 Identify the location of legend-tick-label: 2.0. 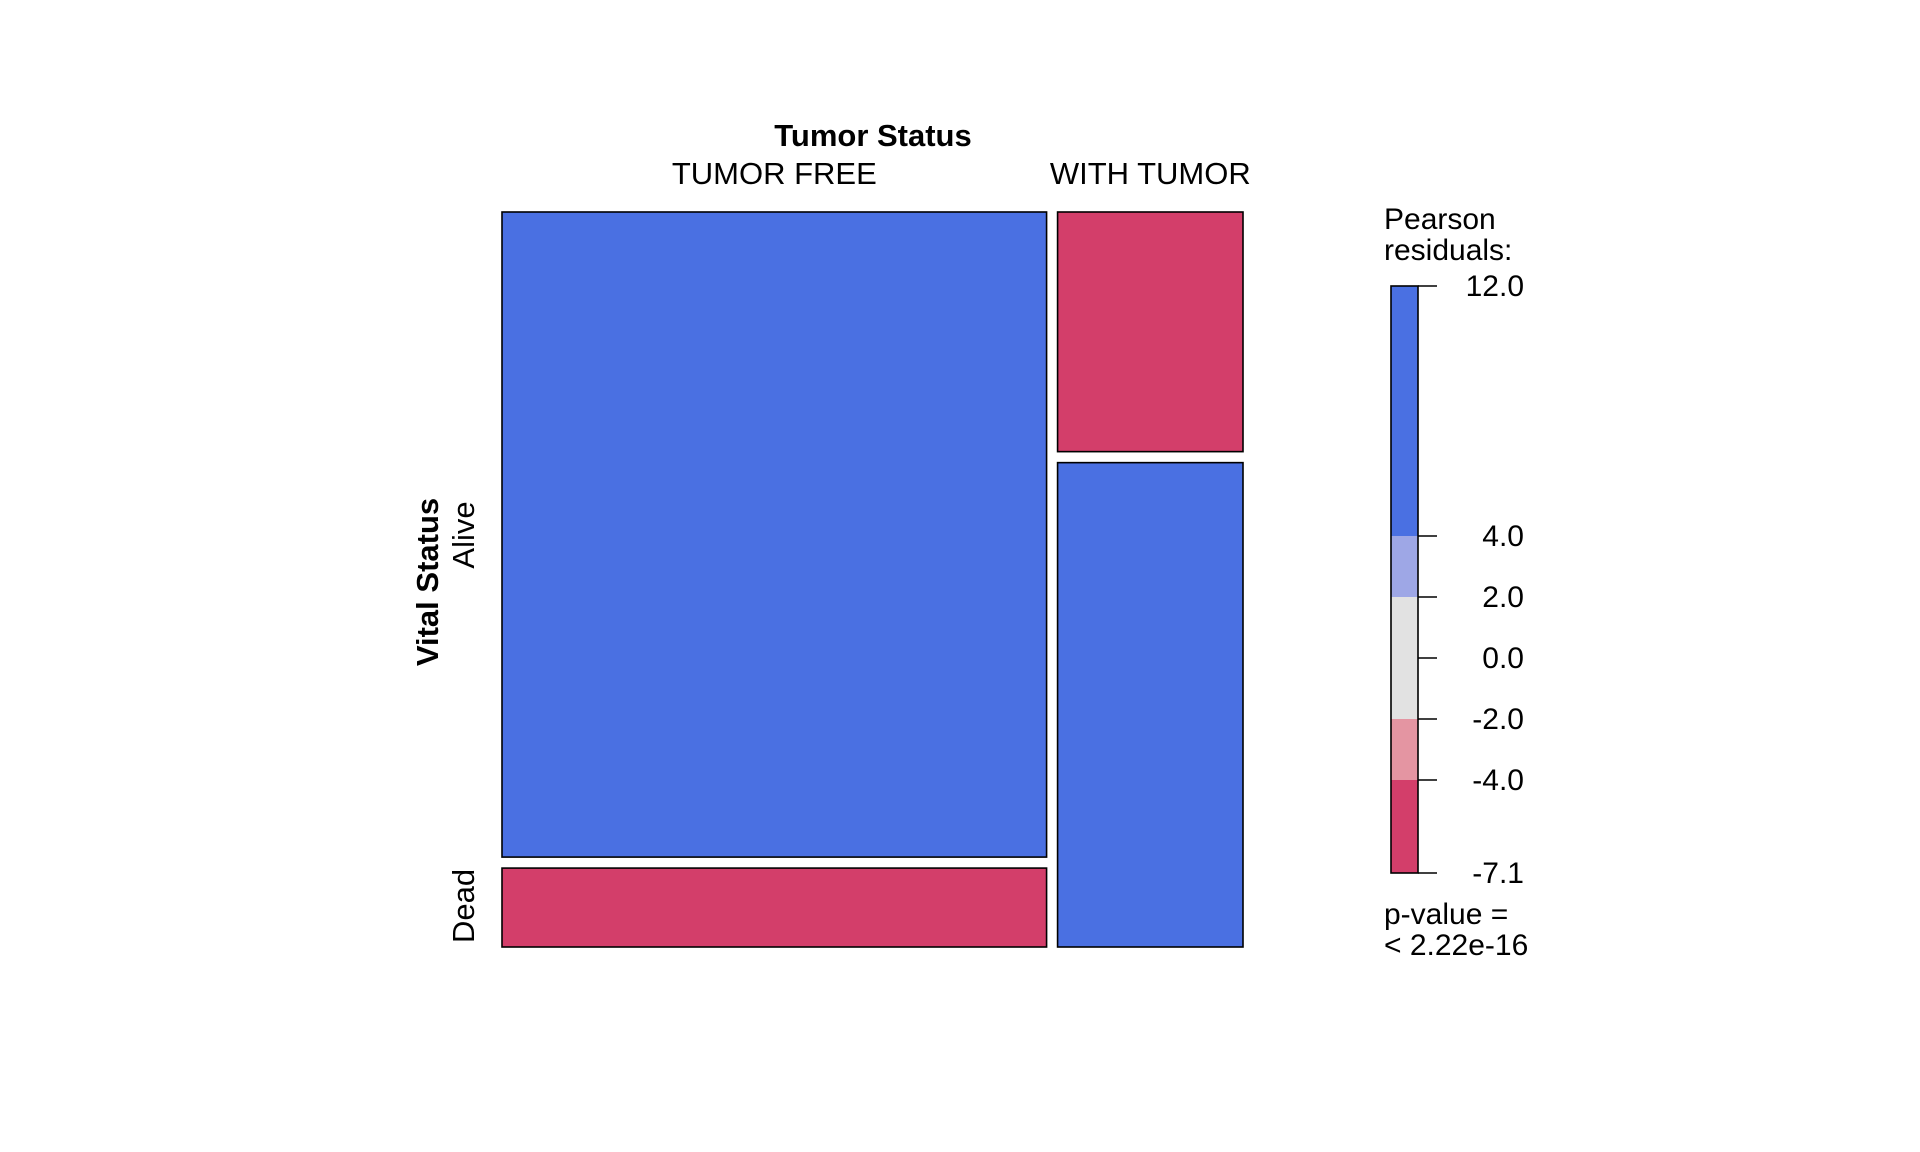
(1503, 597).